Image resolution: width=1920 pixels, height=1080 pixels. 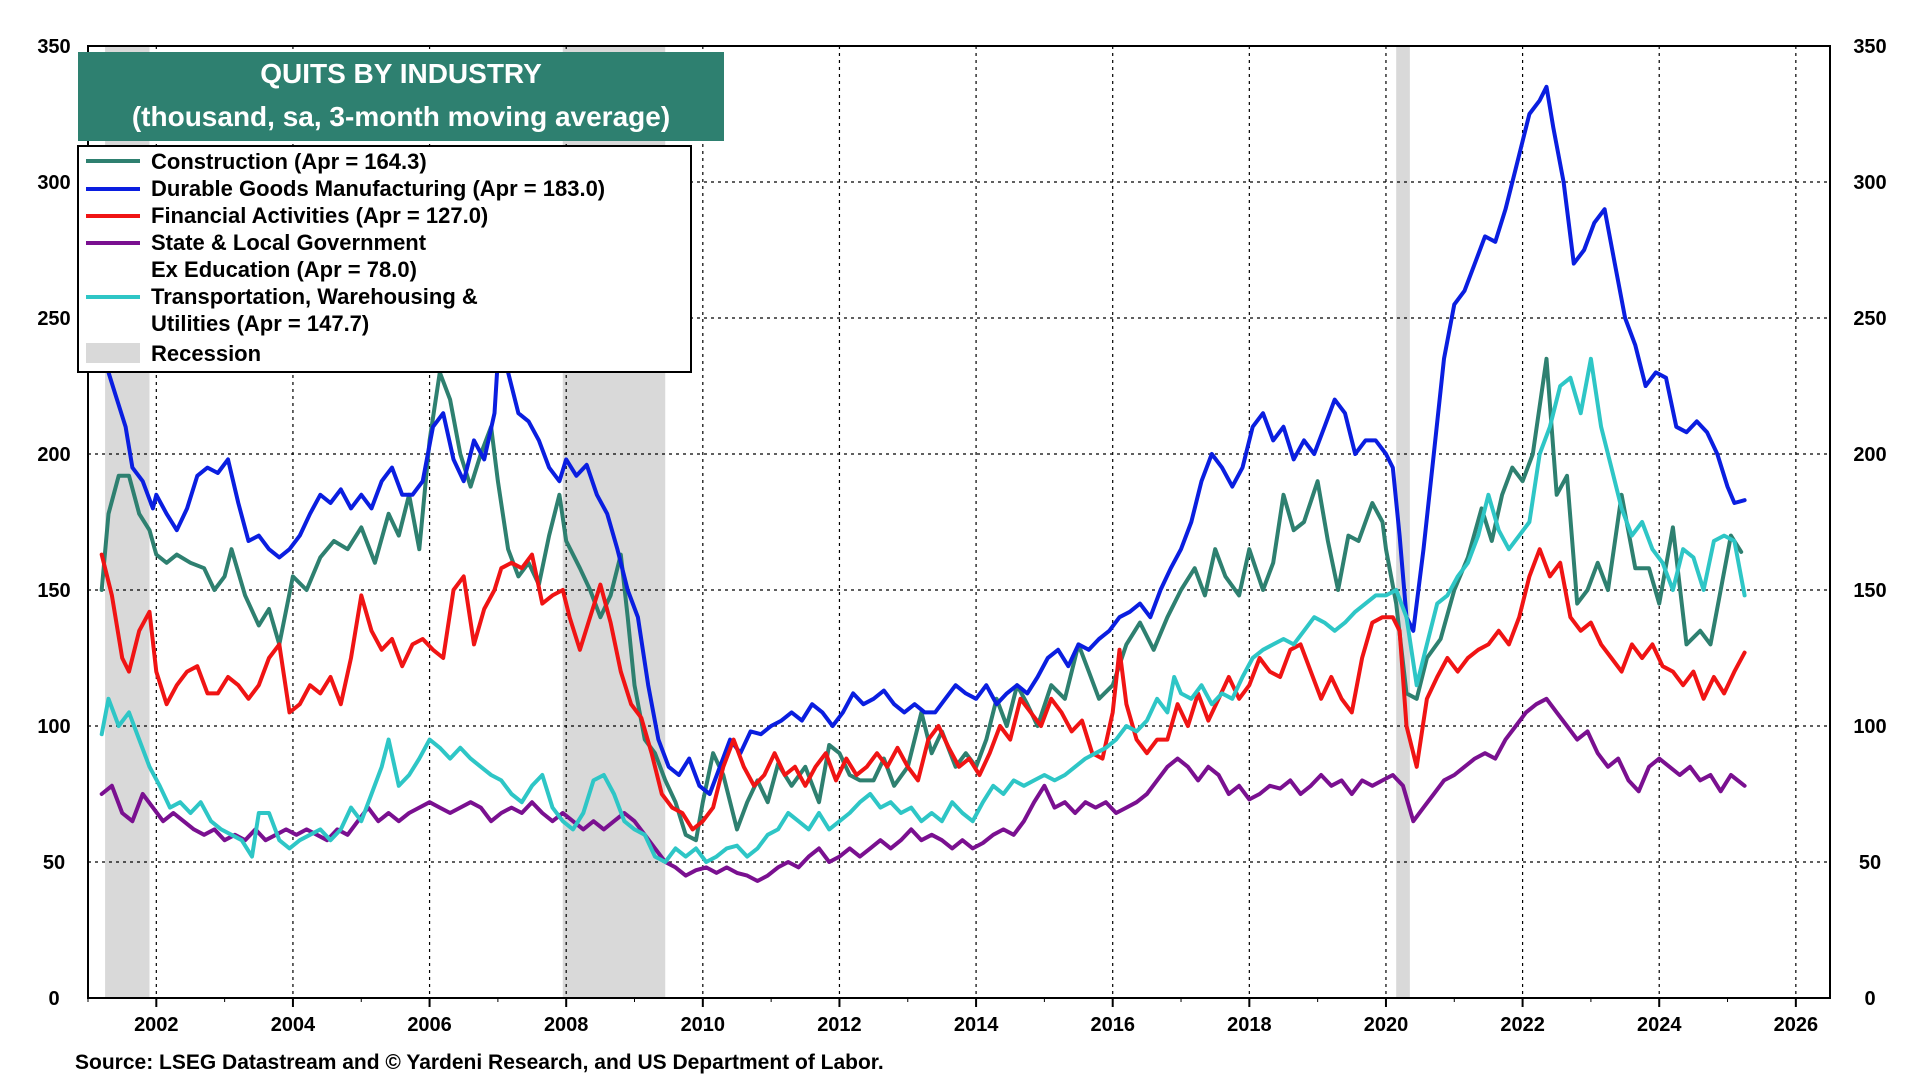 I want to click on x-tick-label-1: 2004, so click(x=293, y=1025).